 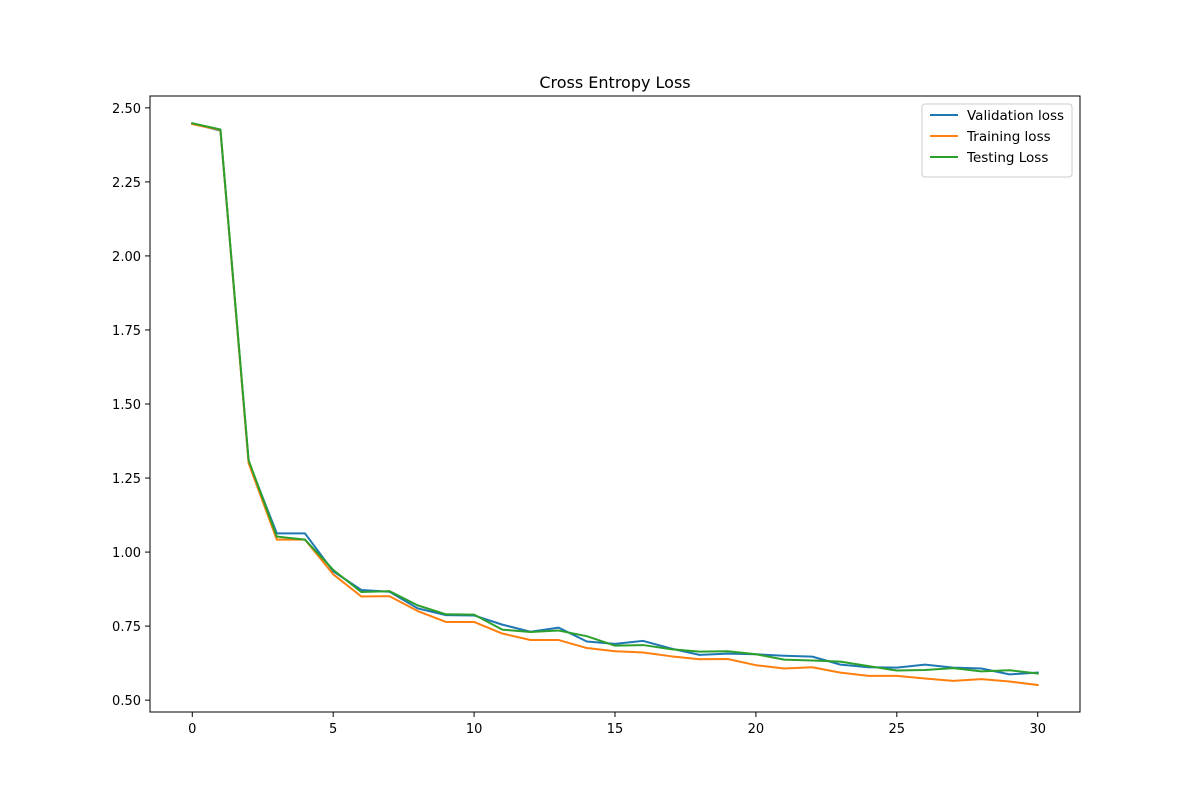 What do you see at coordinates (126, 331) in the screenshot?
I see `y-tick-label: 1.75` at bounding box center [126, 331].